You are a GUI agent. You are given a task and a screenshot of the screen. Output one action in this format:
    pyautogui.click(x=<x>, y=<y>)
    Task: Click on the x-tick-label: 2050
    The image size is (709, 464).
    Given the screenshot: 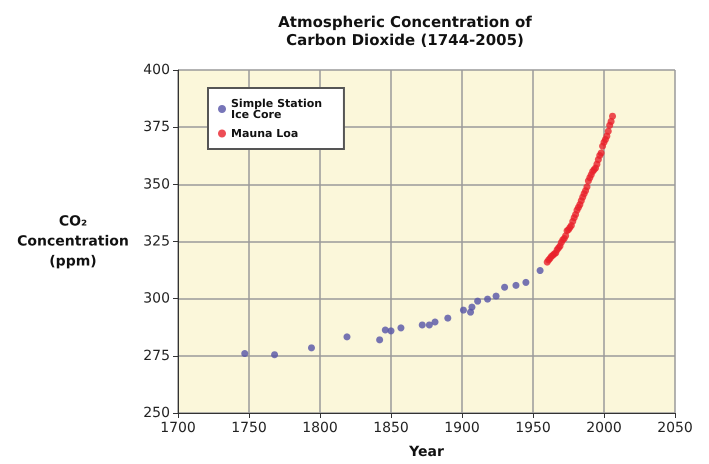 What is the action you would take?
    pyautogui.click(x=675, y=428)
    